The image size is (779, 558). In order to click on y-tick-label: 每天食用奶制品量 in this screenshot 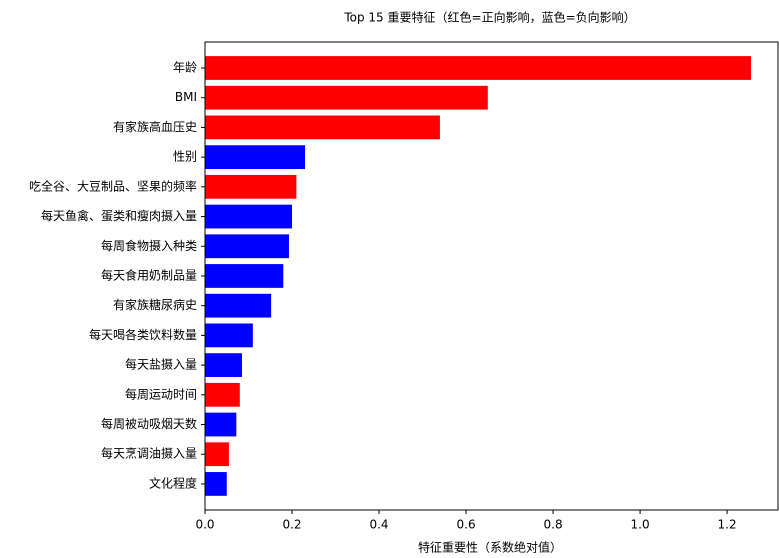, I will do `click(149, 274)`.